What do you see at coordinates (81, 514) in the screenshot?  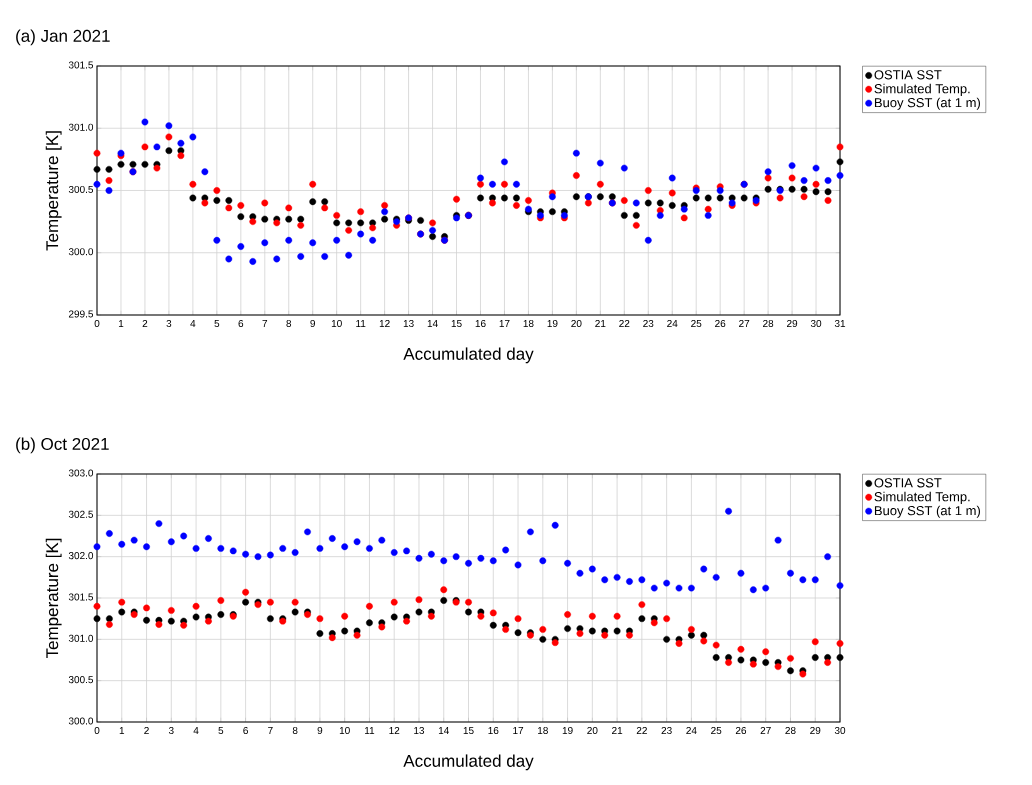 I see `y-tick-label: 302.5` at bounding box center [81, 514].